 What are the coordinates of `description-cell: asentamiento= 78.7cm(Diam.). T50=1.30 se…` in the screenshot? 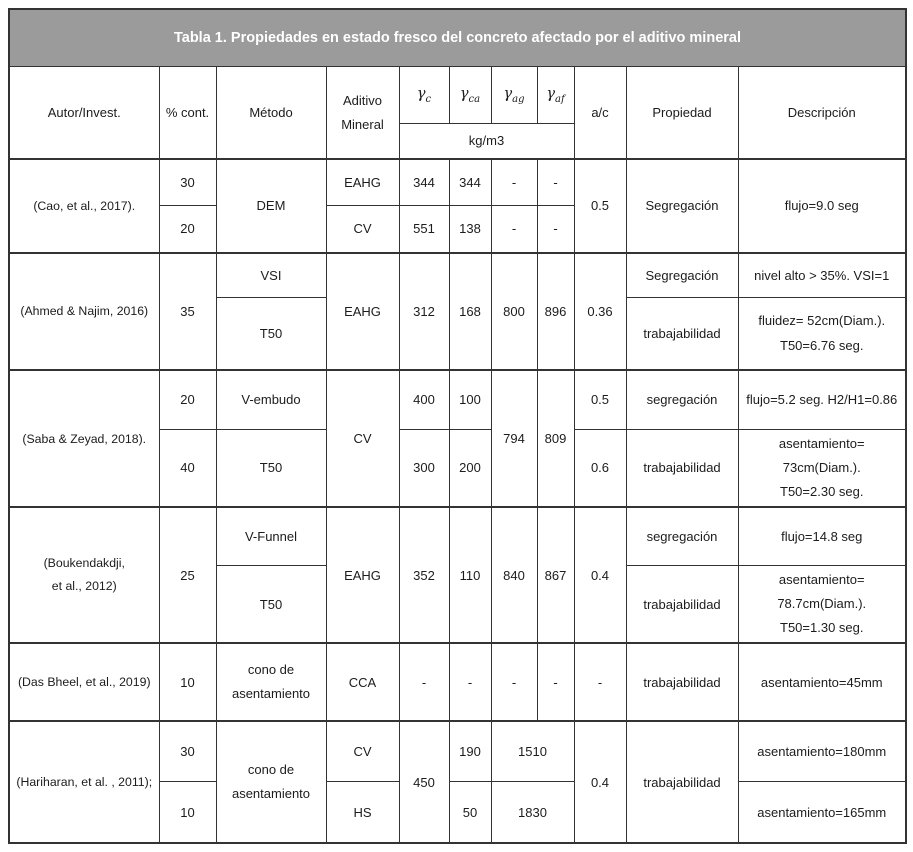 It's located at (822, 604).